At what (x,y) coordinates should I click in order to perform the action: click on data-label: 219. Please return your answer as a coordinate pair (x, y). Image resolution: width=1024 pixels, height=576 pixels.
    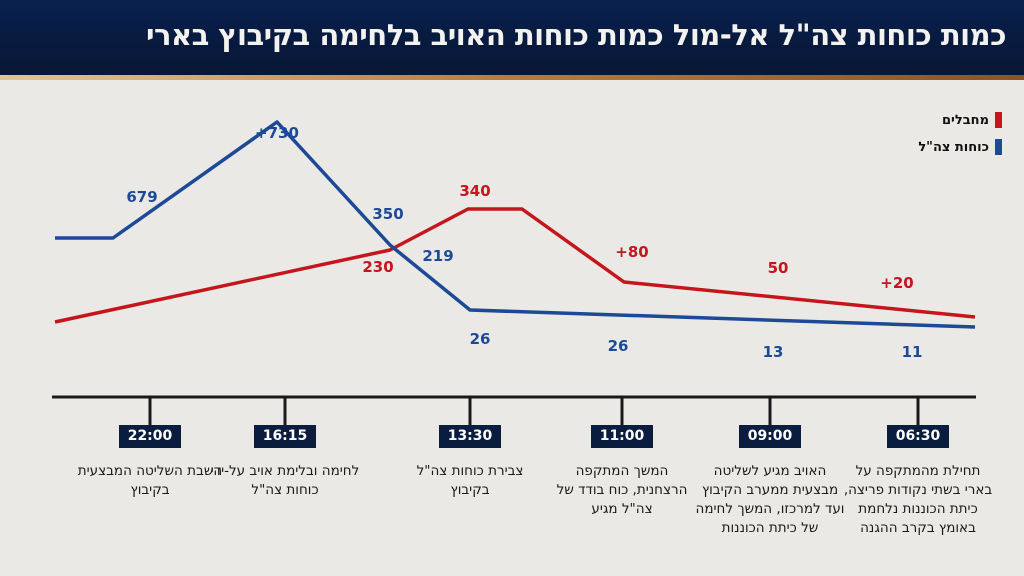
    Looking at the image, I should click on (437, 256).